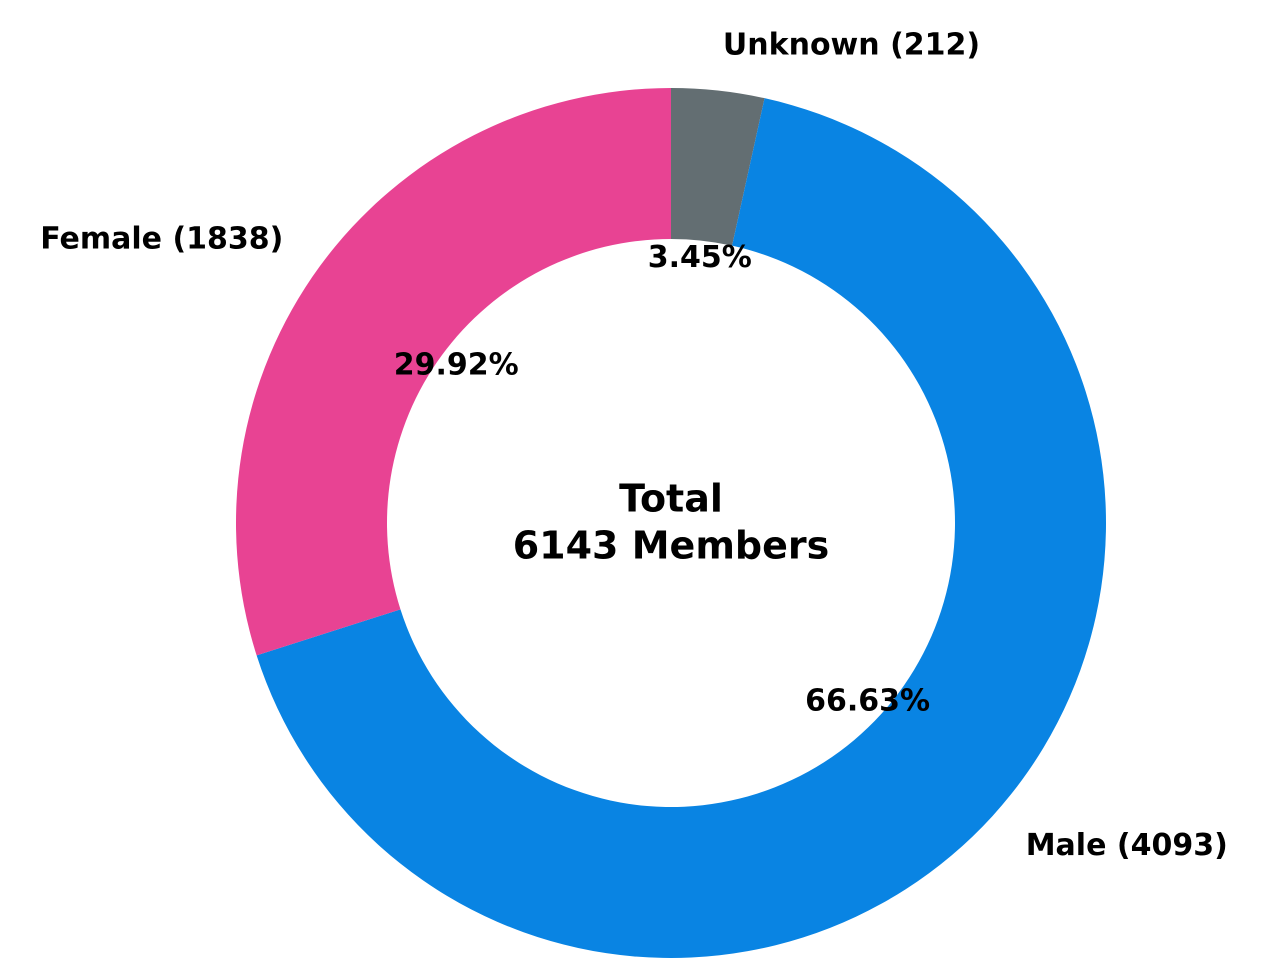  Describe the element at coordinates (671, 546) in the screenshot. I see `center-text: 6143 Members` at that location.